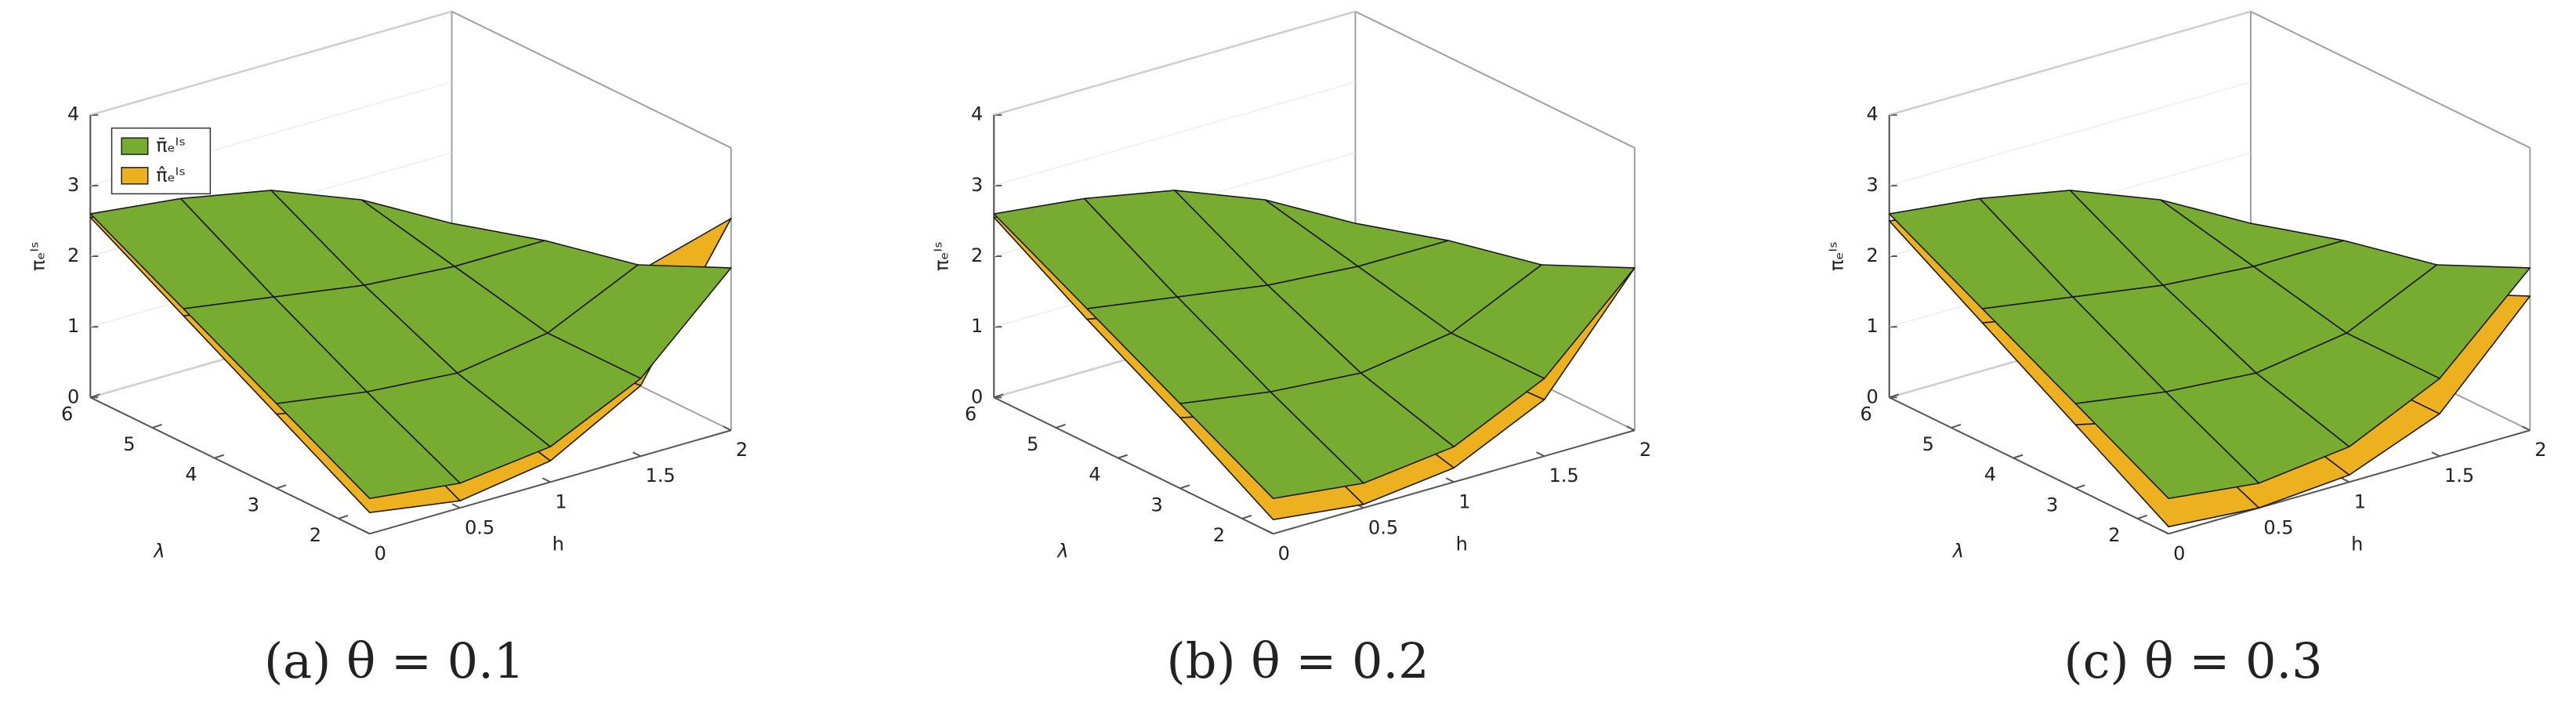  Describe the element at coordinates (171, 146) in the screenshot. I see `legend-label: π̄ₑᴵˢ` at that location.